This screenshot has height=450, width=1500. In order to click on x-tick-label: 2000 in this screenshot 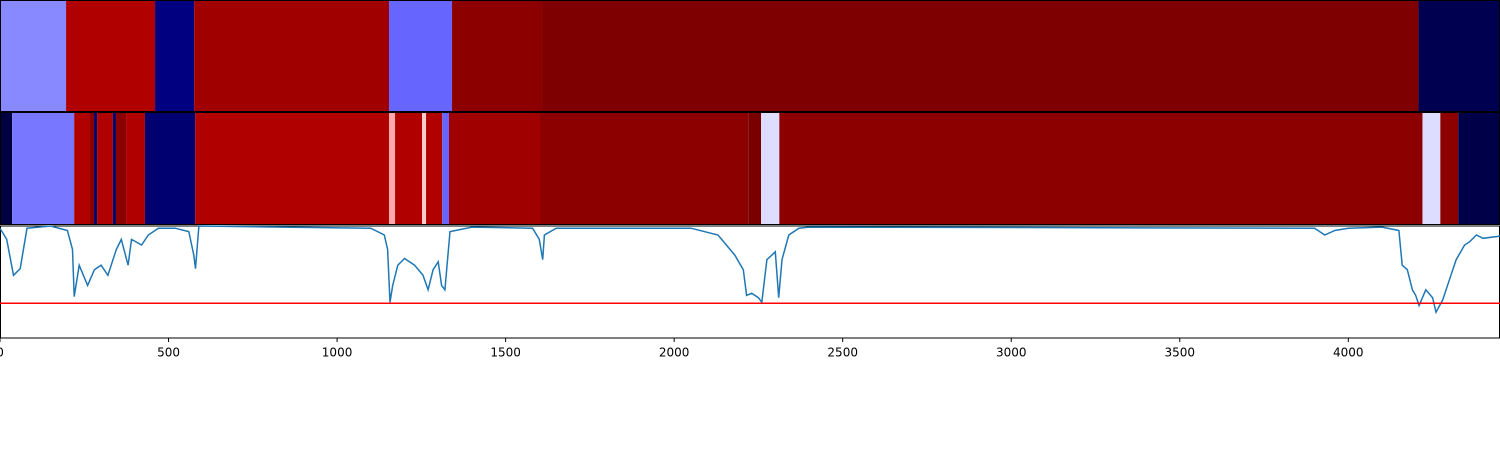, I will do `click(674, 353)`.